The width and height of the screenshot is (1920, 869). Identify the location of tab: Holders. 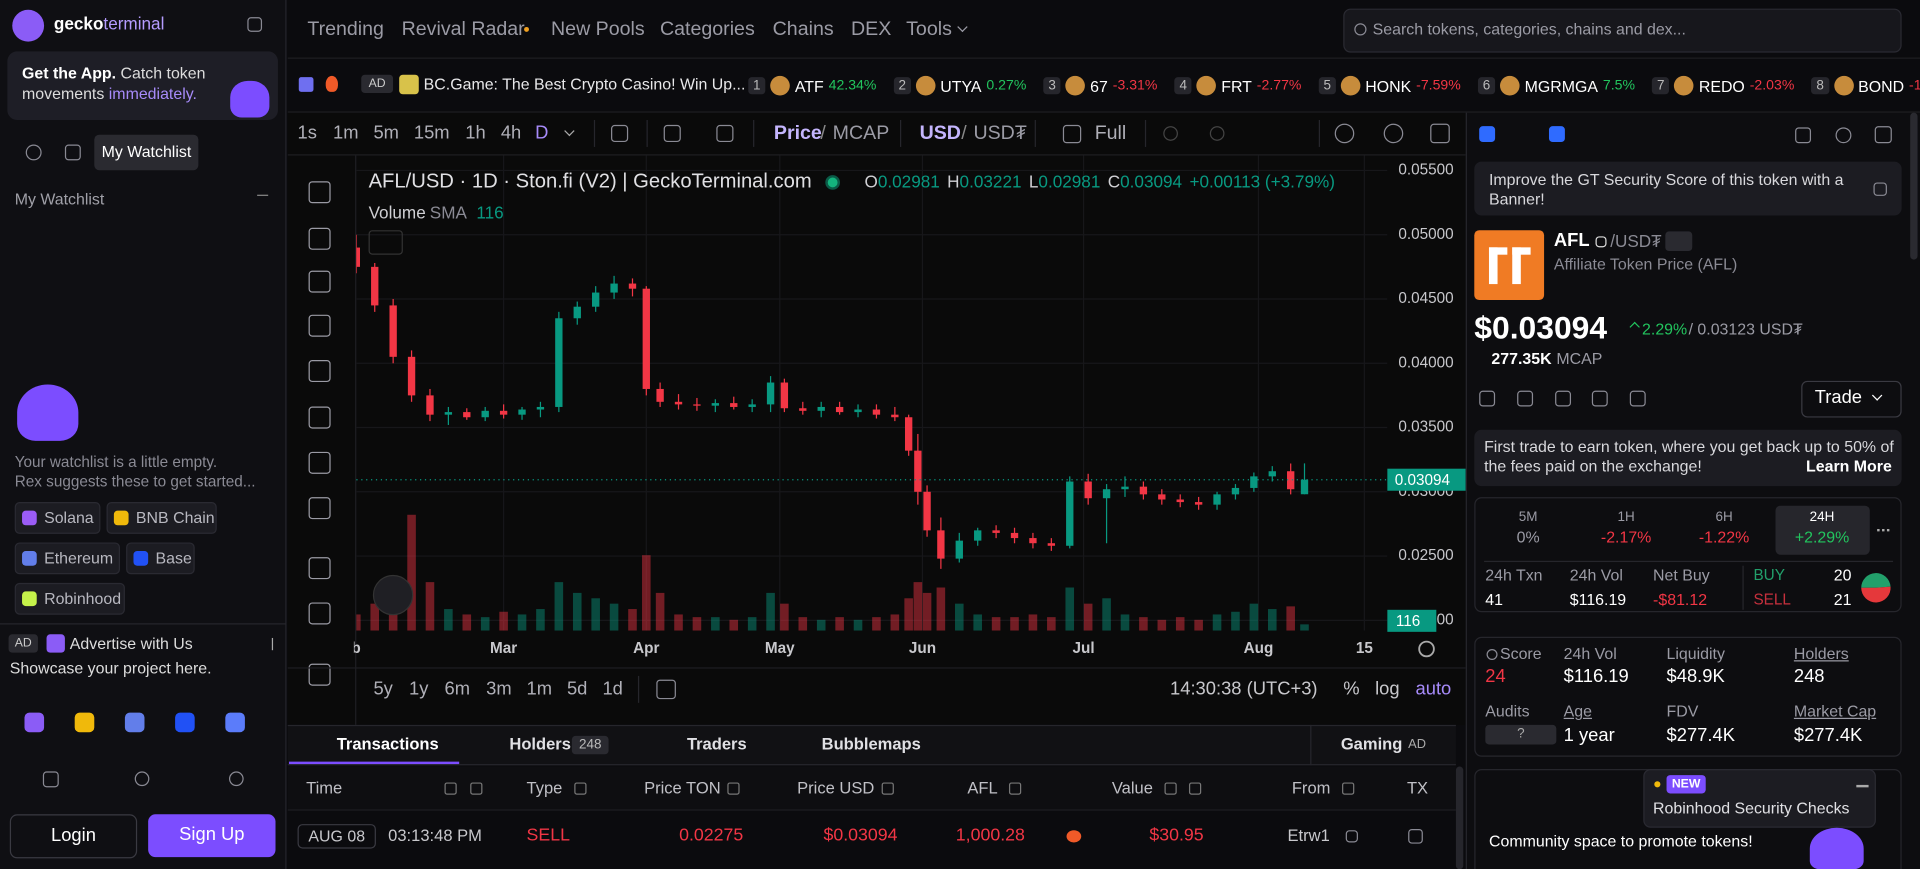
(540, 743).